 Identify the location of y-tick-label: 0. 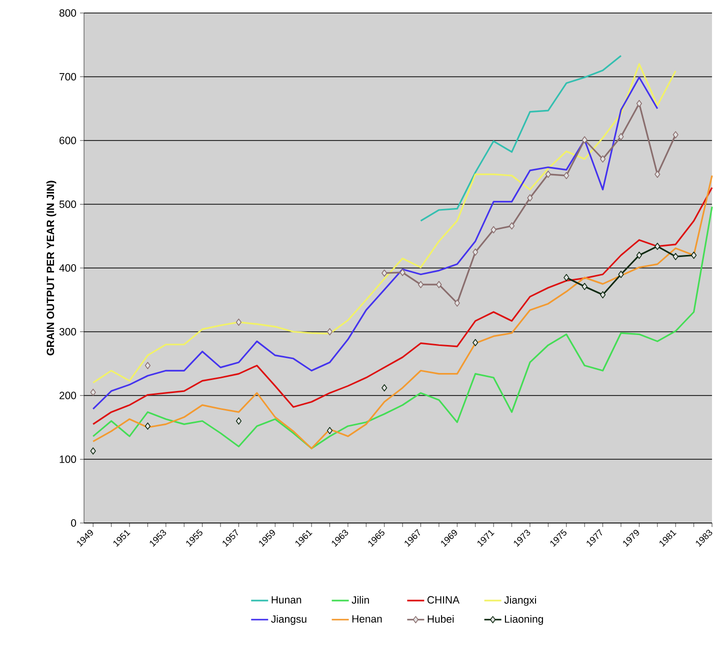
(73, 523).